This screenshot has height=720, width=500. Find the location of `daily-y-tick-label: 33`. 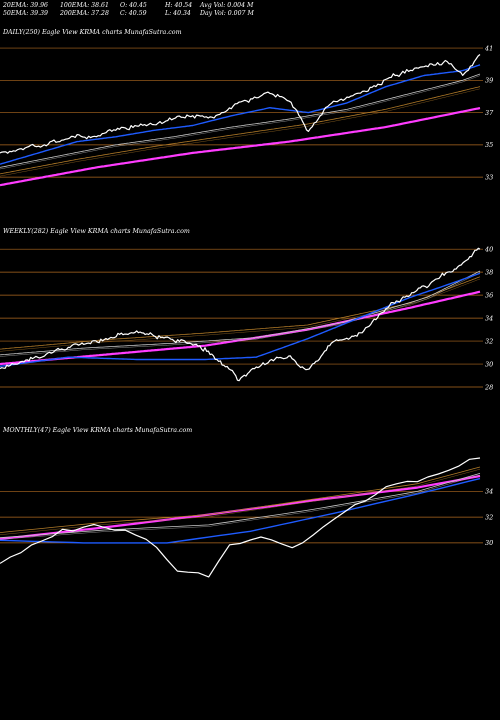

daily-y-tick-label: 33 is located at coordinates (489, 177).